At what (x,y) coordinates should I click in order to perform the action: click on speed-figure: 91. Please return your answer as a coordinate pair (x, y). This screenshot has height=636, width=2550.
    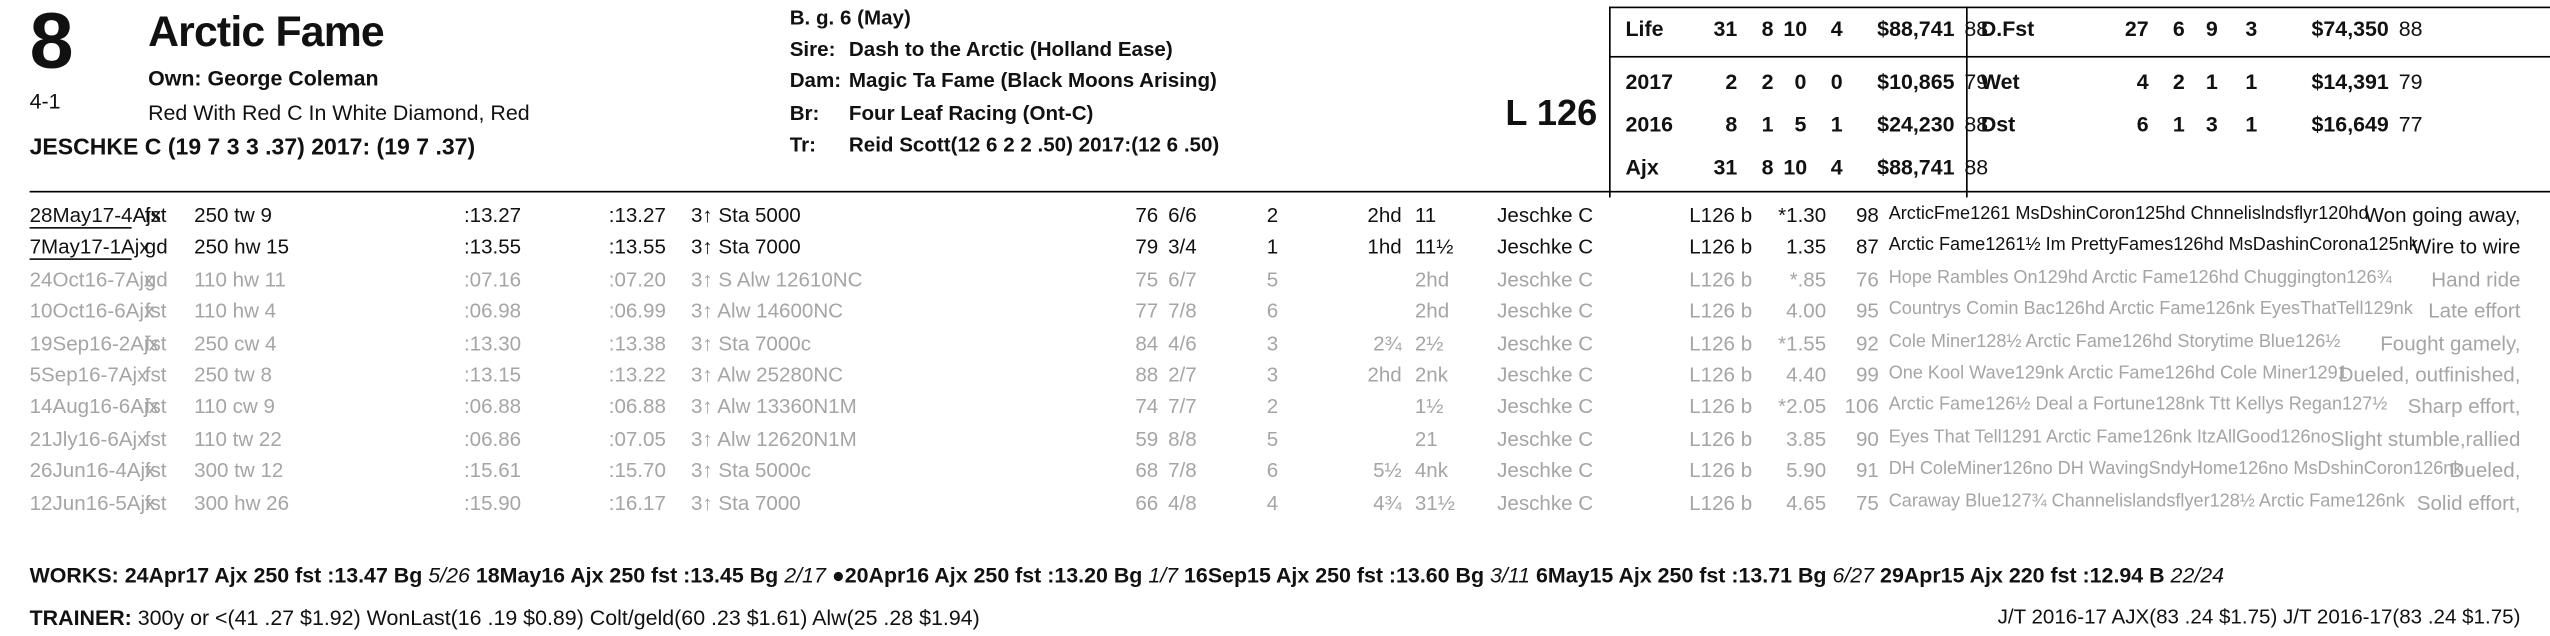
    Looking at the image, I should click on (1867, 471).